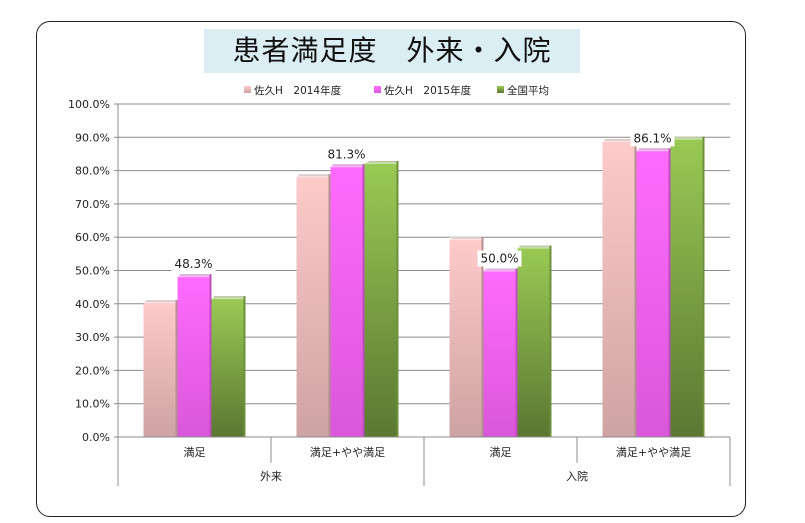  I want to click on legend-label: 佐久H 2015年度, so click(428, 90).